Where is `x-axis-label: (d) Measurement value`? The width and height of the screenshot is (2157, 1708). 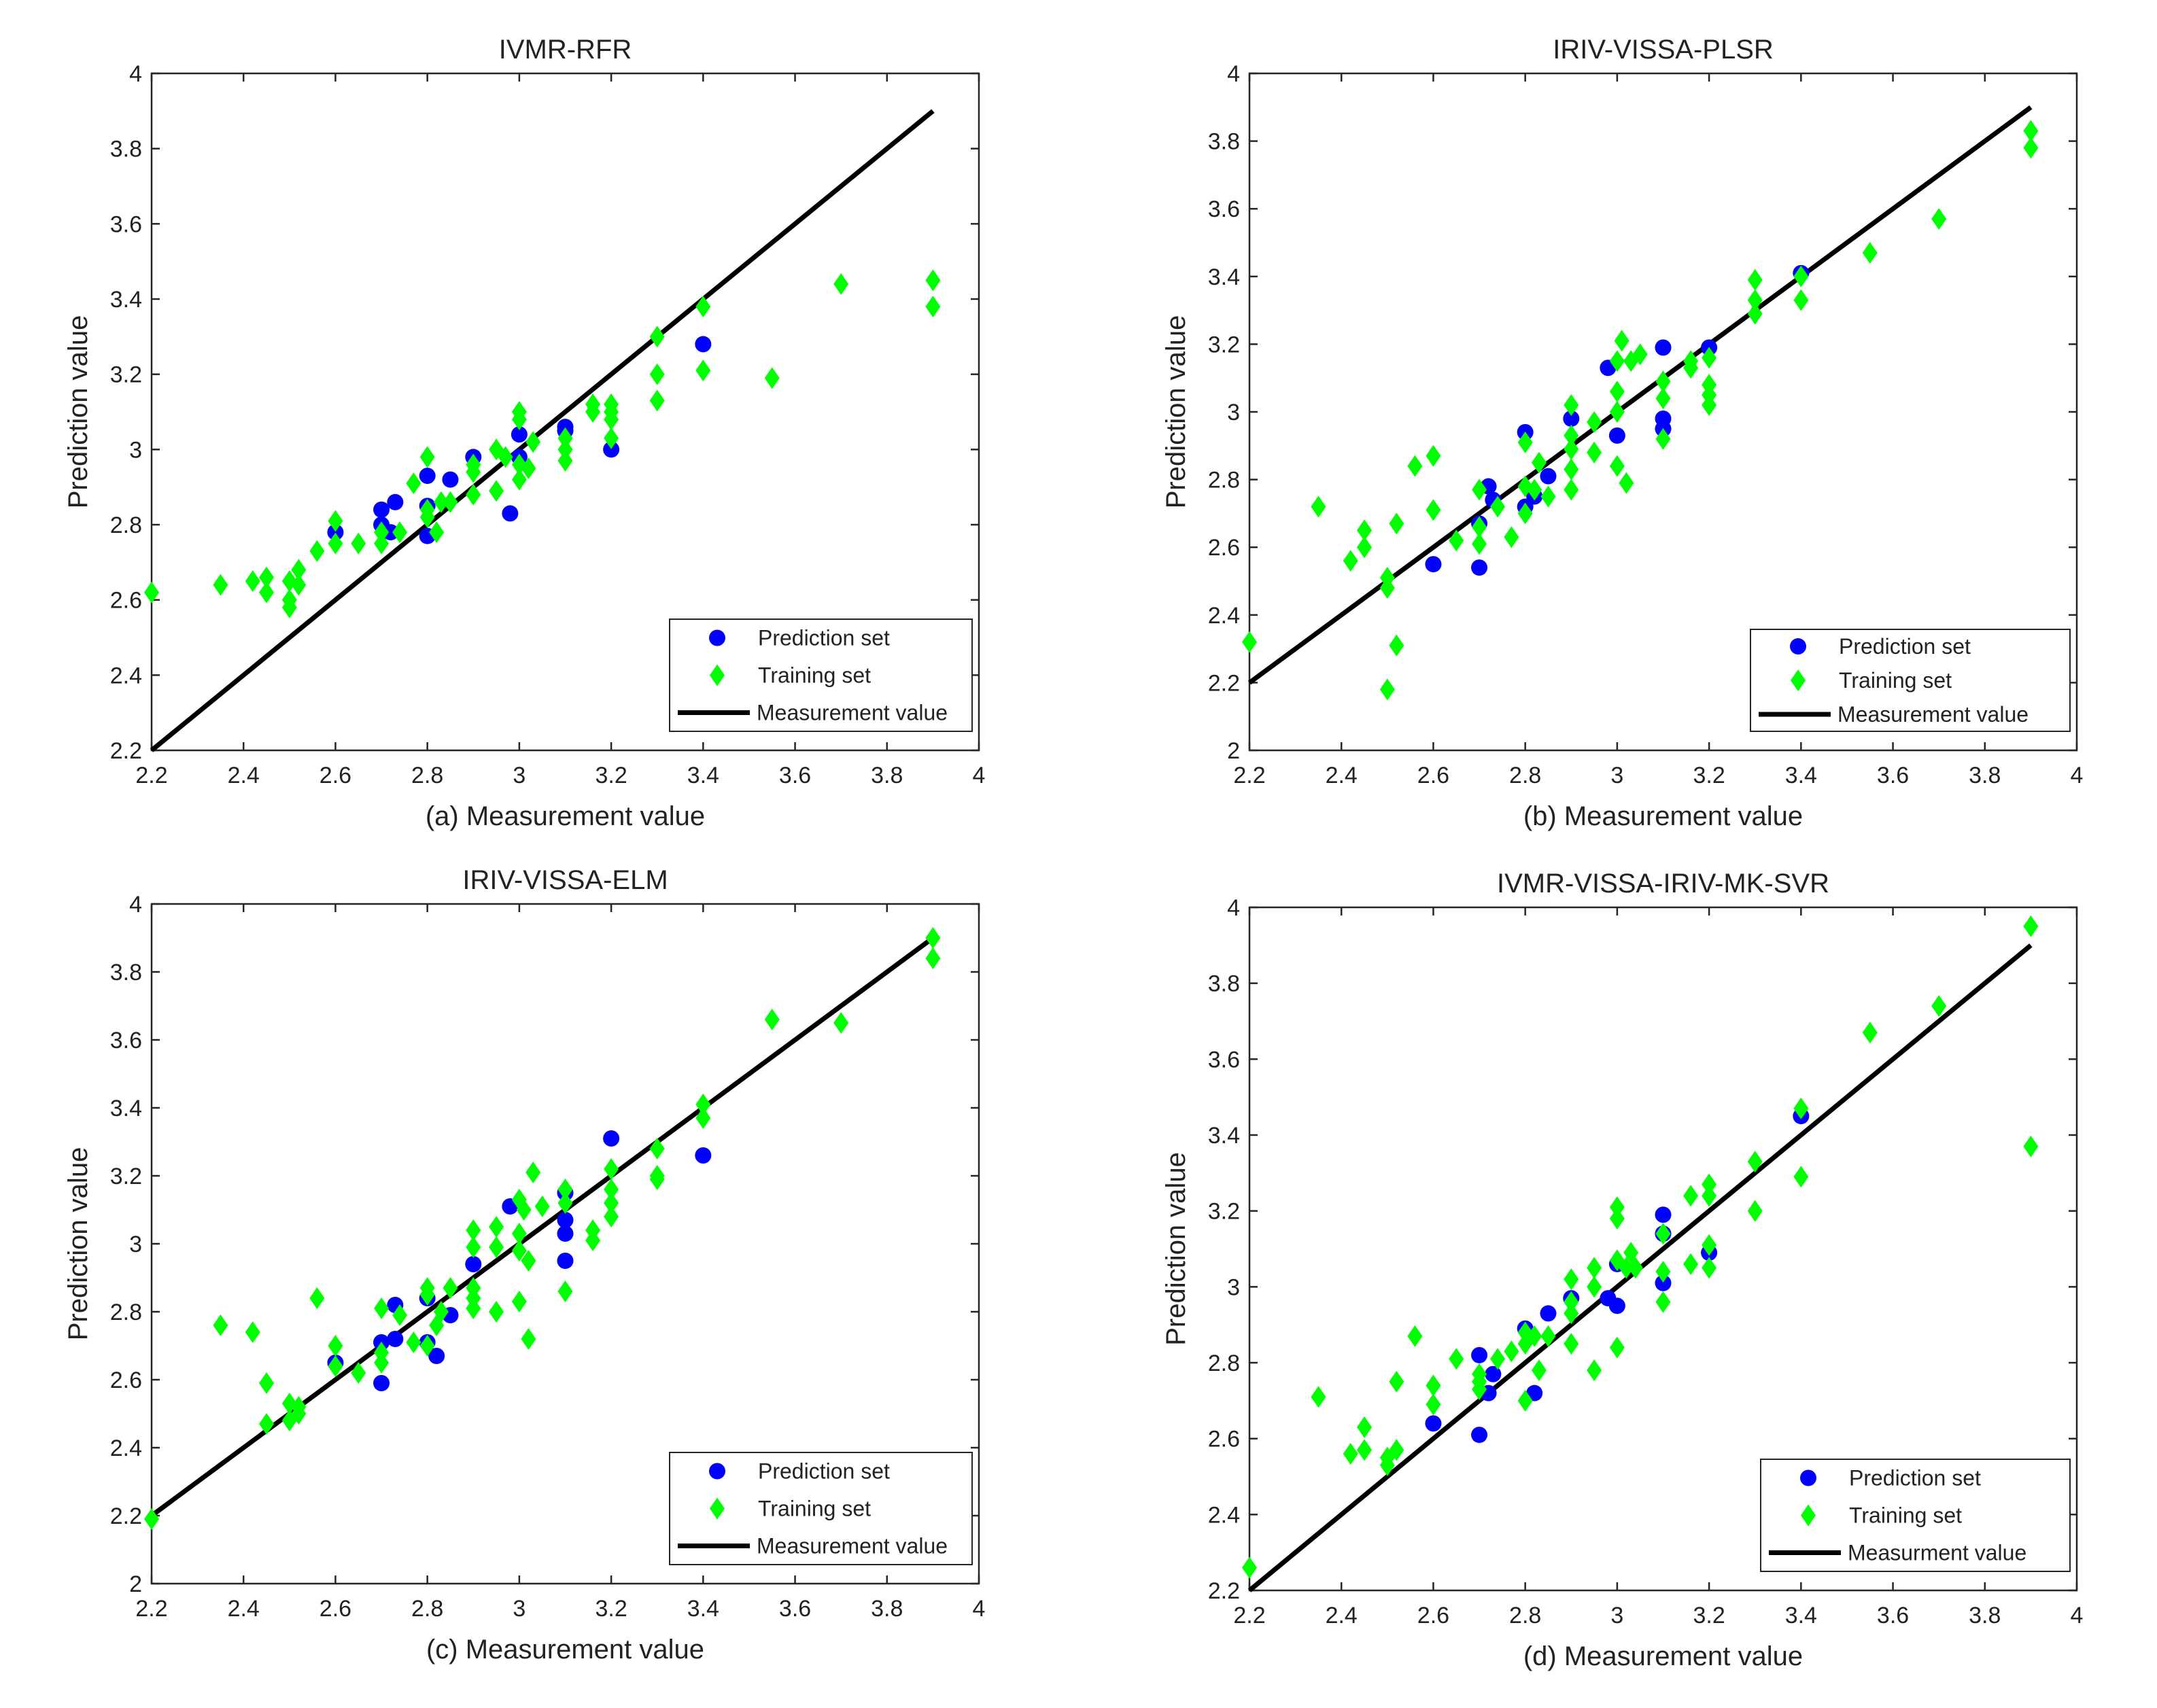
x-axis-label: (d) Measurement value is located at coordinates (1663, 1656).